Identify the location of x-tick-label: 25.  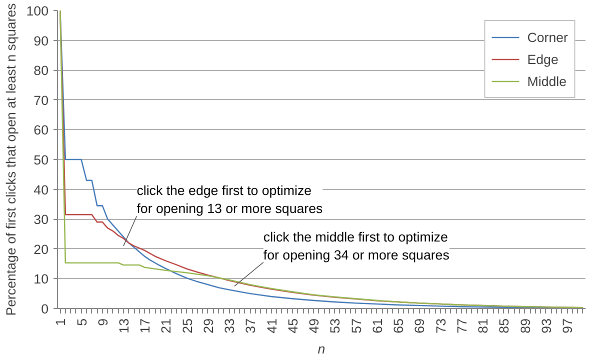
(187, 326).